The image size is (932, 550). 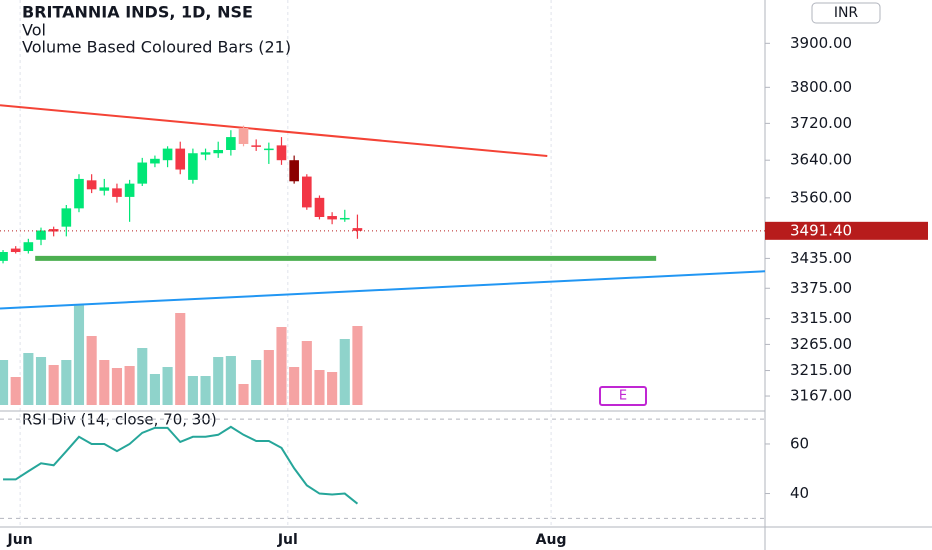 What do you see at coordinates (287, 540) in the screenshot?
I see `x-tick-label: Jul` at bounding box center [287, 540].